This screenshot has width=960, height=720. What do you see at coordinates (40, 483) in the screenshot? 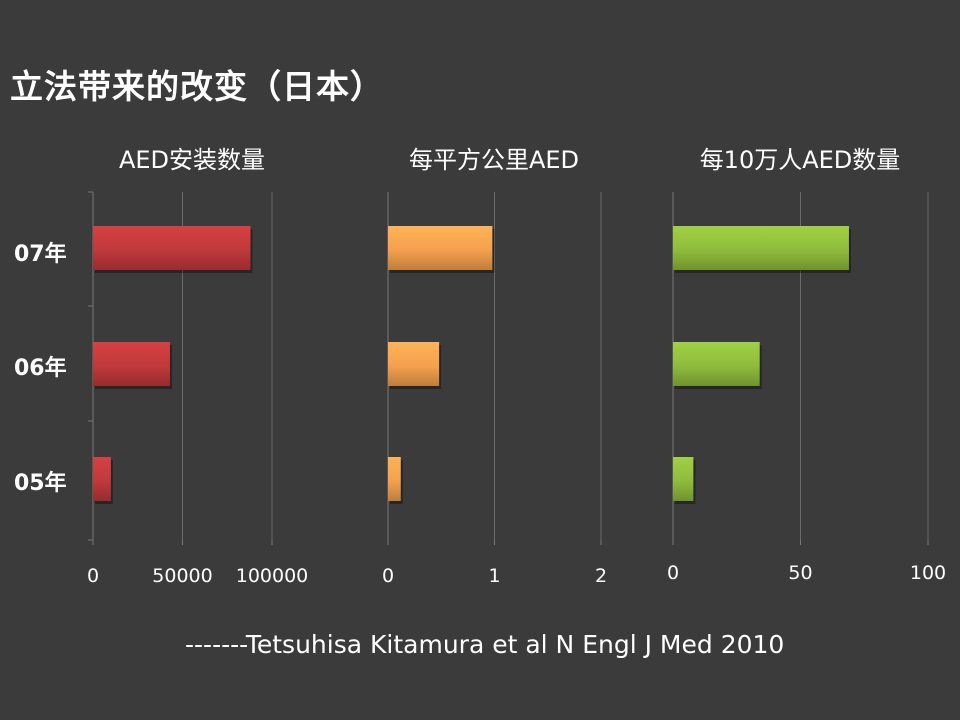
I see `year-label-05: 05年` at bounding box center [40, 483].